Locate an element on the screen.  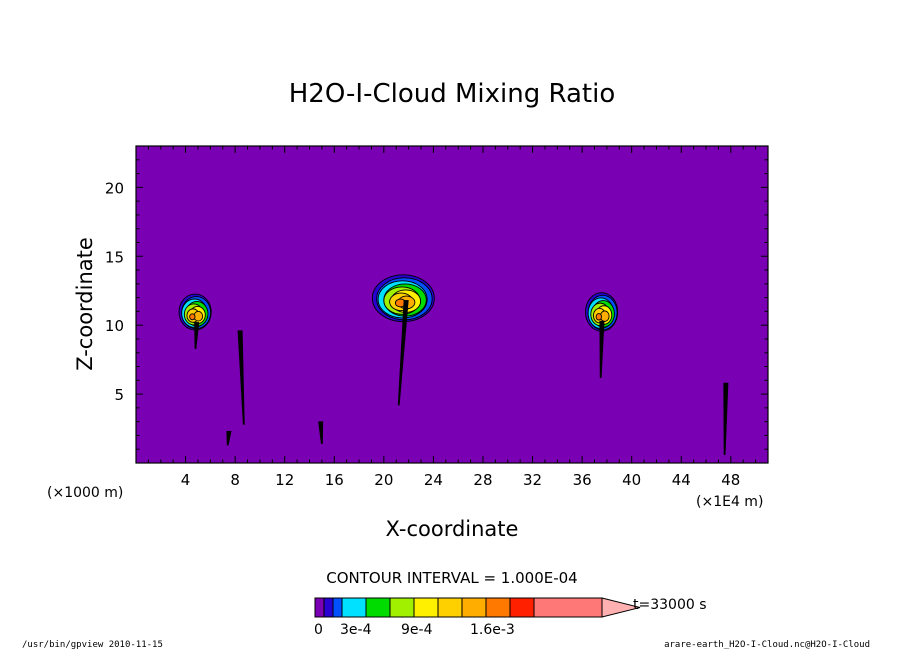
x-tick-label: 24 is located at coordinates (433, 480).